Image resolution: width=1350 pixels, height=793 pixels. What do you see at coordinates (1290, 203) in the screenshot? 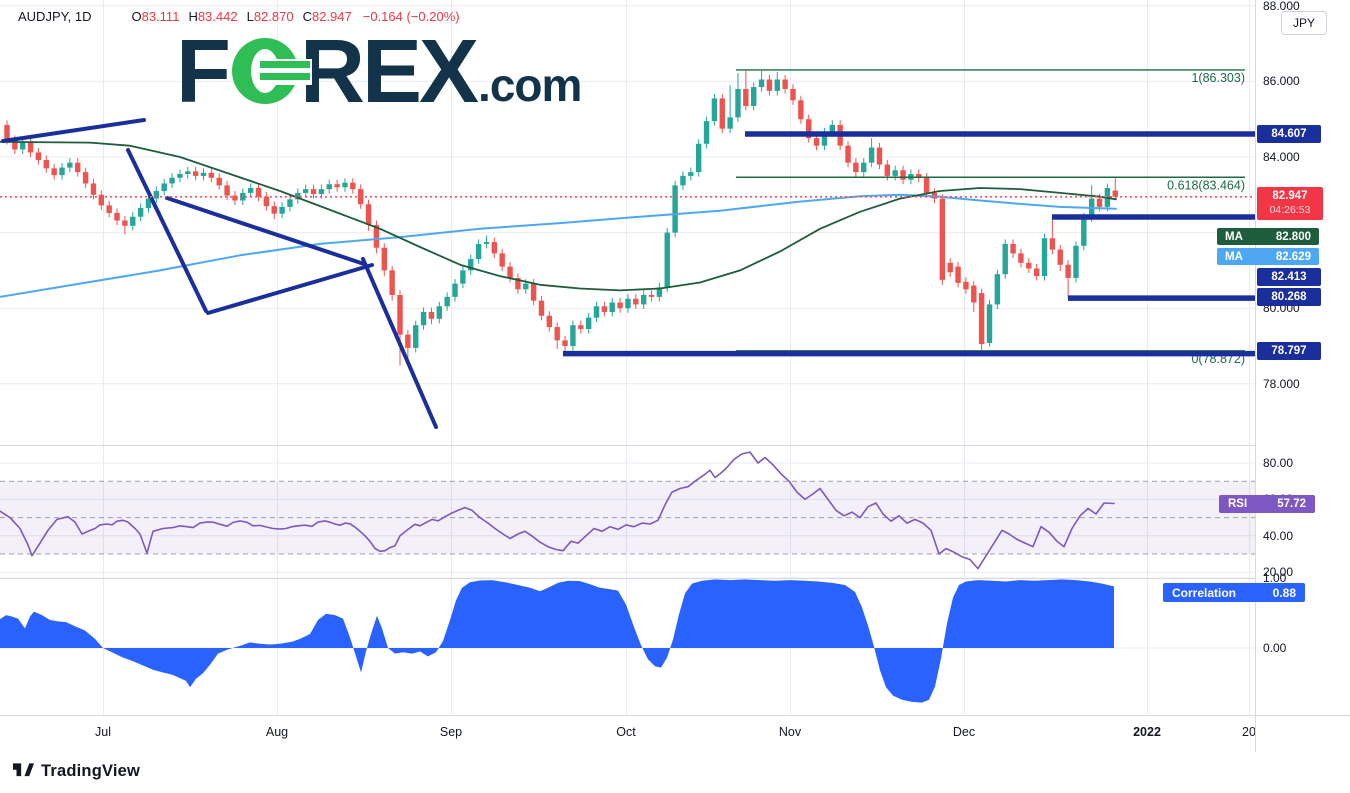
I see `last-price-badge: 82.947 04:26:53` at bounding box center [1290, 203].